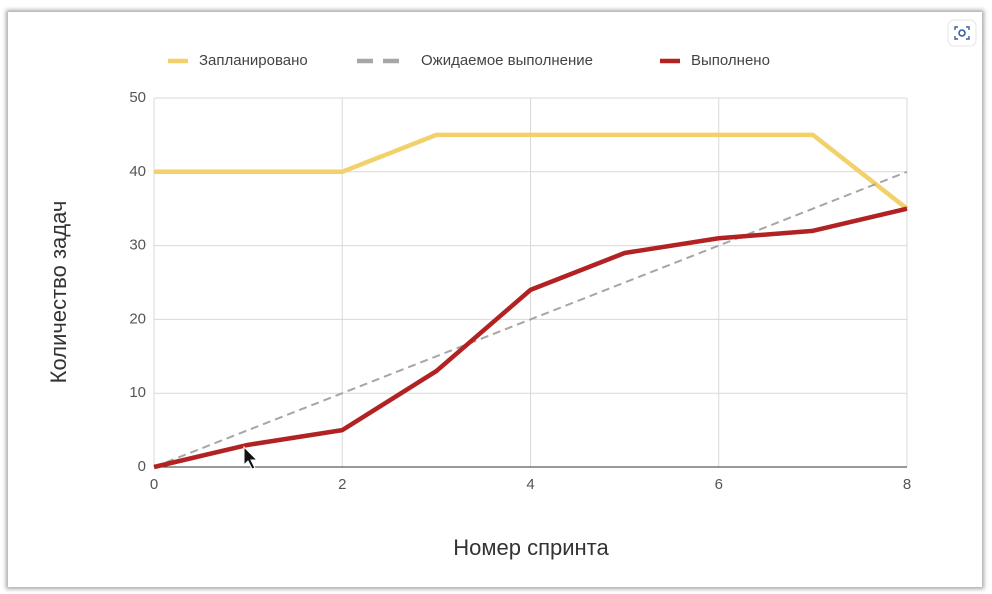 Image resolution: width=992 pixels, height=594 pixels. What do you see at coordinates (962, 33) in the screenshot?
I see `lens-icon` at bounding box center [962, 33].